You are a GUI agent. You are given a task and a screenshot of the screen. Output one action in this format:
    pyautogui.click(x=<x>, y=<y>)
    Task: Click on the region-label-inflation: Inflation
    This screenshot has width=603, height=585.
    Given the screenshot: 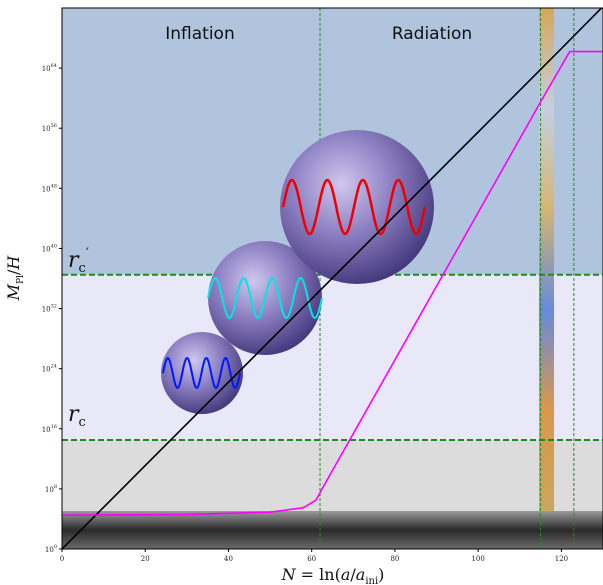 What is the action you would take?
    pyautogui.click(x=199, y=34)
    